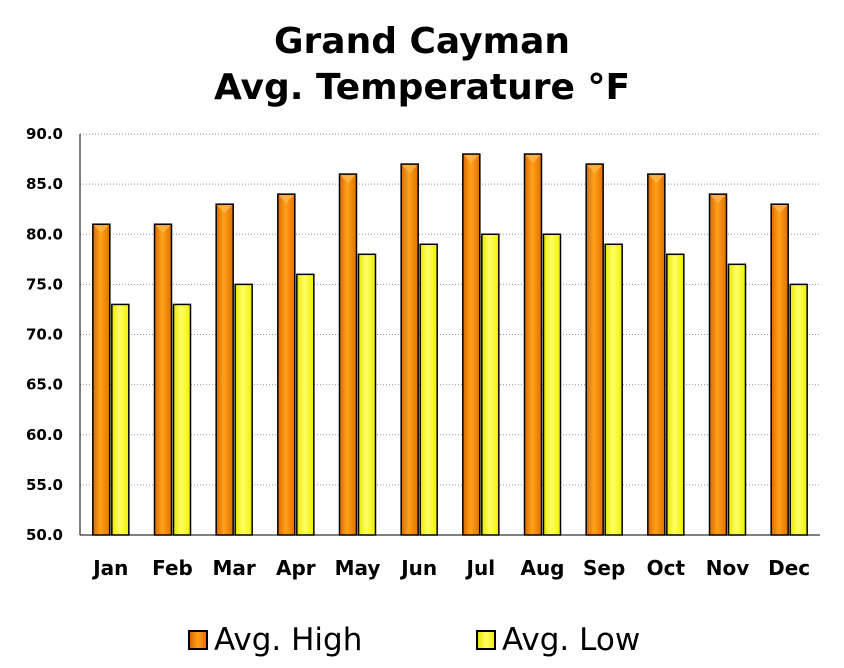 Image resolution: width=844 pixels, height=668 pixels. I want to click on bar-low-sep, so click(613, 389).